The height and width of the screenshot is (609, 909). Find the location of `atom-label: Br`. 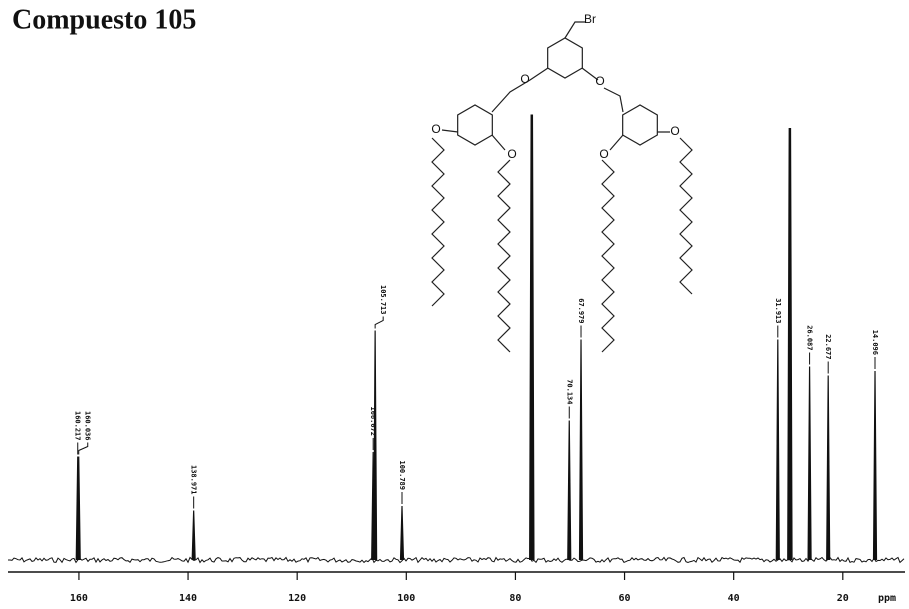

atom-label: Br is located at coordinates (590, 19).